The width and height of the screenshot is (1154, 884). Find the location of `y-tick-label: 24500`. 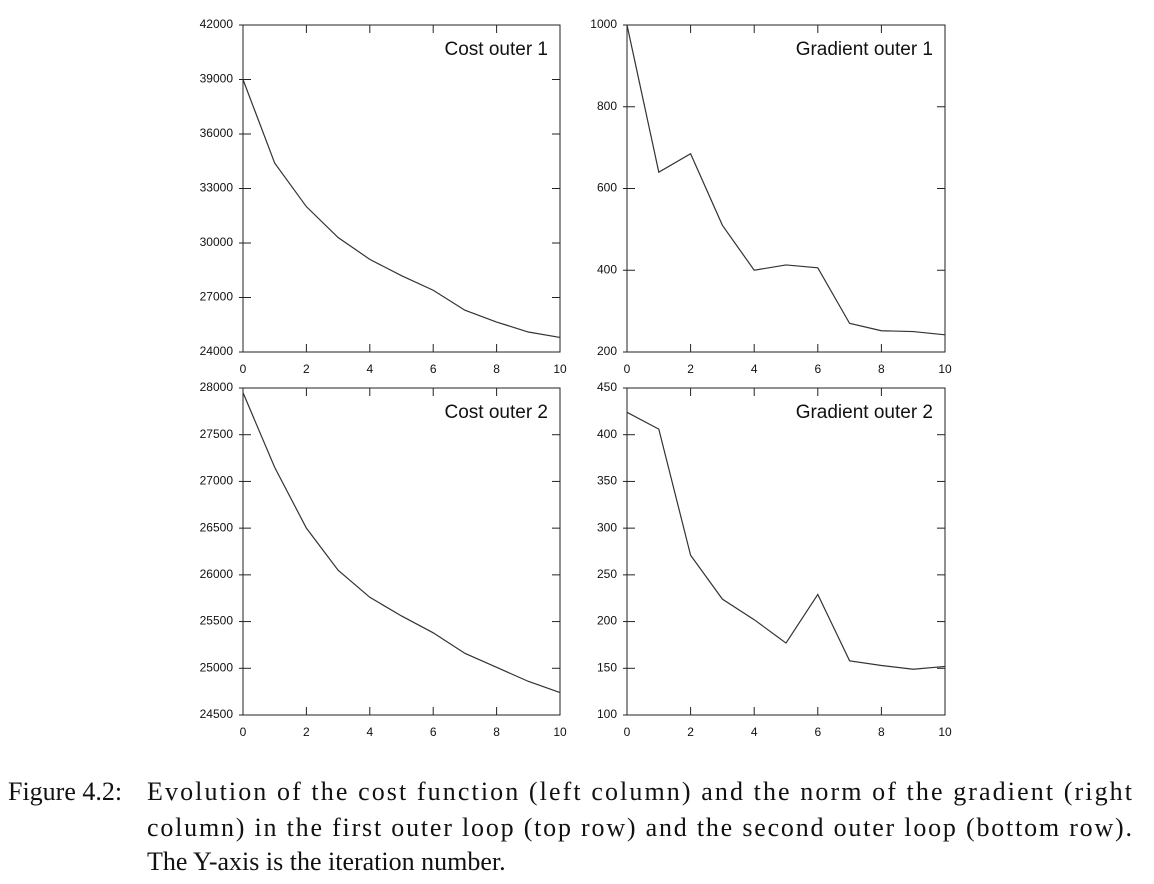

y-tick-label: 24500 is located at coordinates (217, 714).